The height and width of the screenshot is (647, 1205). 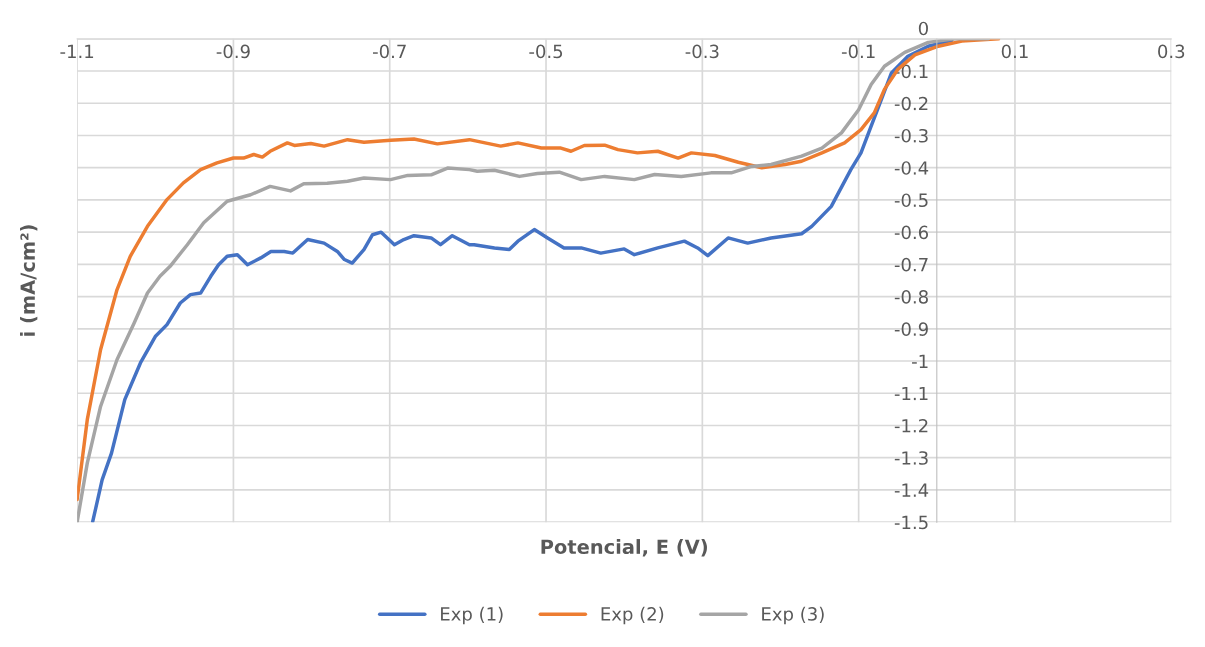 I want to click on y-tick-label: -1, so click(x=920, y=361).